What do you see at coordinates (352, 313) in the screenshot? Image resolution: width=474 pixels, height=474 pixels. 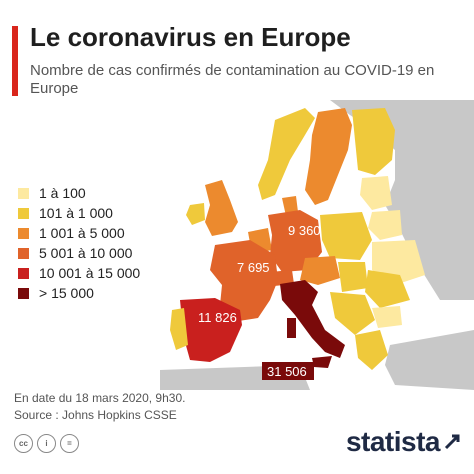 I see `region-balkans` at bounding box center [352, 313].